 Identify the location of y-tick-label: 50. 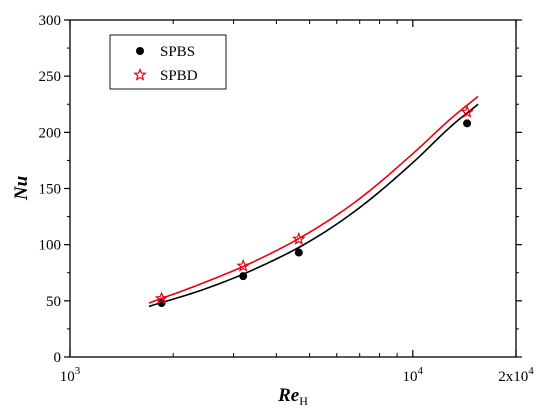
(53, 302).